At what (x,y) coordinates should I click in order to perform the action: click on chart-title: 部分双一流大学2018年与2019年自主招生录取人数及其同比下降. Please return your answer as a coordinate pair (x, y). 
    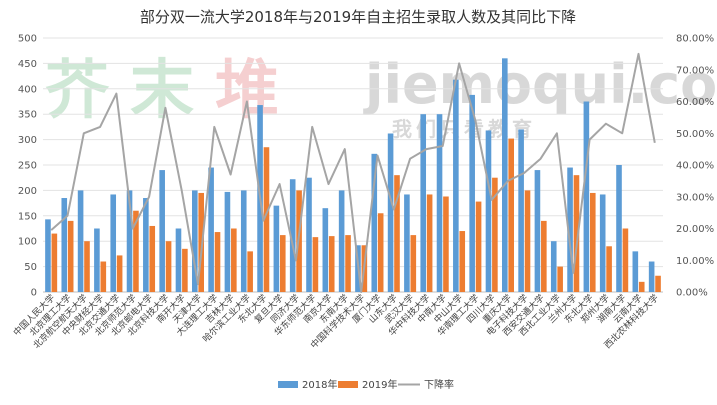
    Looking at the image, I should click on (358, 17).